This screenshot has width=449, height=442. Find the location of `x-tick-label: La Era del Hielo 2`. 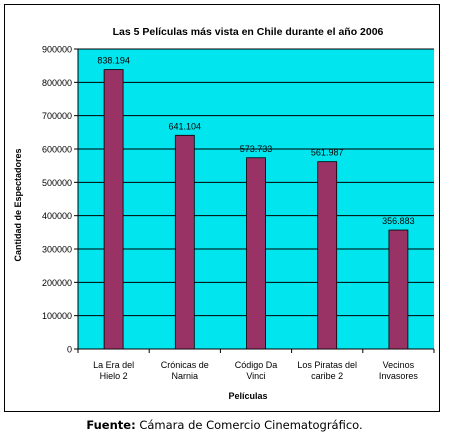

x-tick-label: La Era del Hielo 2 is located at coordinates (113, 370).